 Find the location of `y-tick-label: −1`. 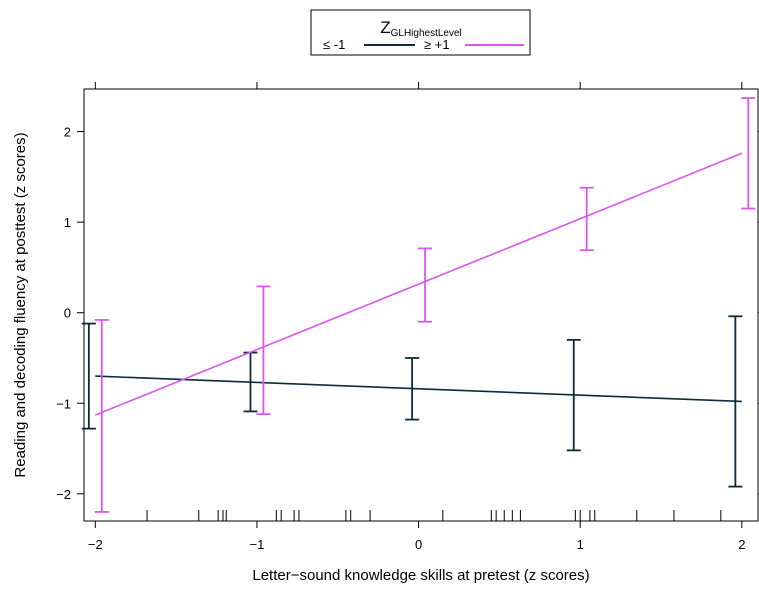

y-tick-label: −1 is located at coordinates (63, 403).